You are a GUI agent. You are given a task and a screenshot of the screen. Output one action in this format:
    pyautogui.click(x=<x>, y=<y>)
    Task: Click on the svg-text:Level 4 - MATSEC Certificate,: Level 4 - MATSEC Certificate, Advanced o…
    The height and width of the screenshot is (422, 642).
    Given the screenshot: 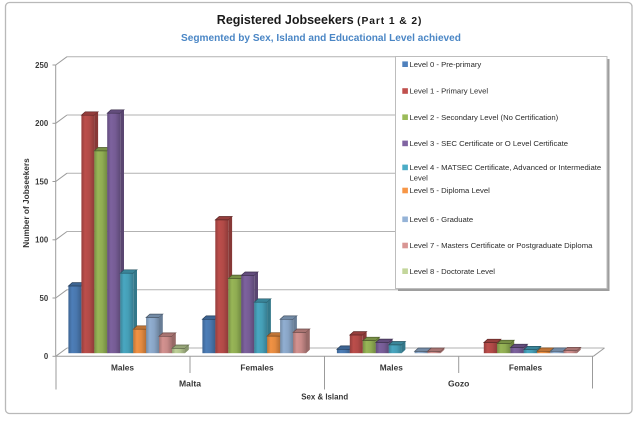 What is the action you would take?
    pyautogui.click(x=506, y=167)
    